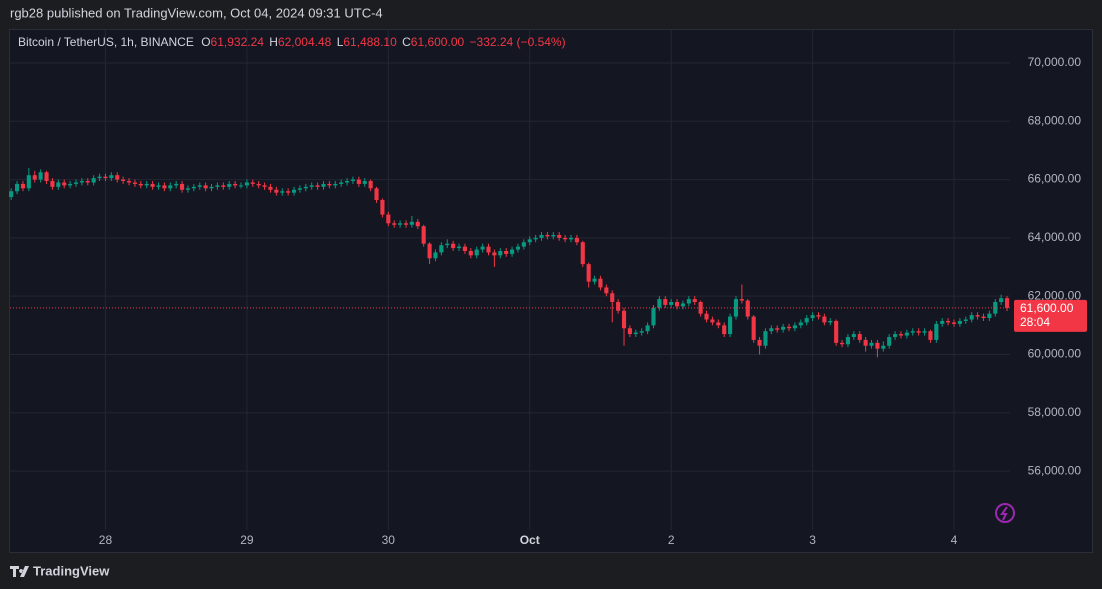  What do you see at coordinates (106, 42) in the screenshot?
I see `chart-title: Bitcoin / TetherUS, 1h, BINANCE` at bounding box center [106, 42].